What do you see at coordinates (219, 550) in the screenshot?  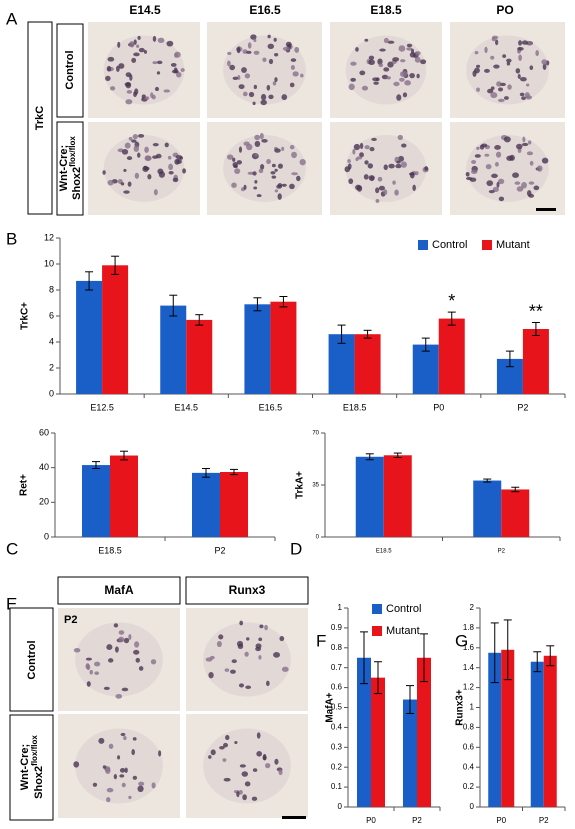 I see `x-tick-label: P2` at bounding box center [219, 550].